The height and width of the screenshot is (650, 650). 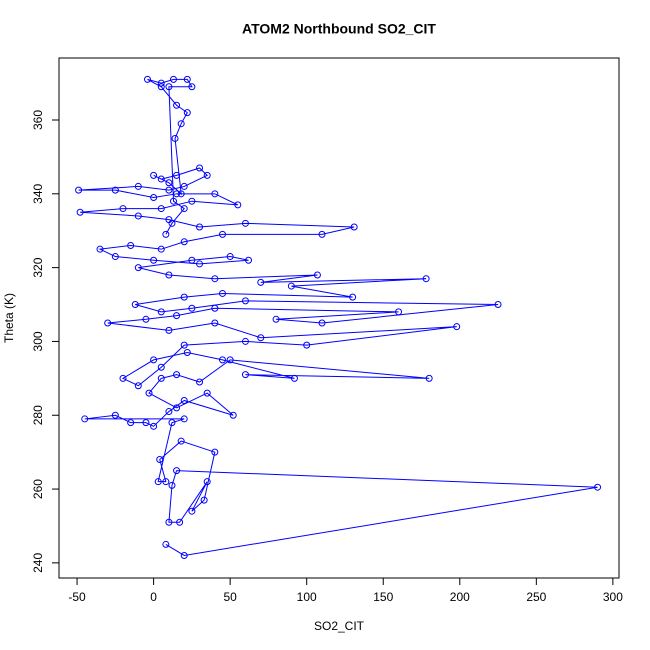 What do you see at coordinates (339, 29) in the screenshot?
I see `chart-title: ATOM2 Northbound SO2_CIT` at bounding box center [339, 29].